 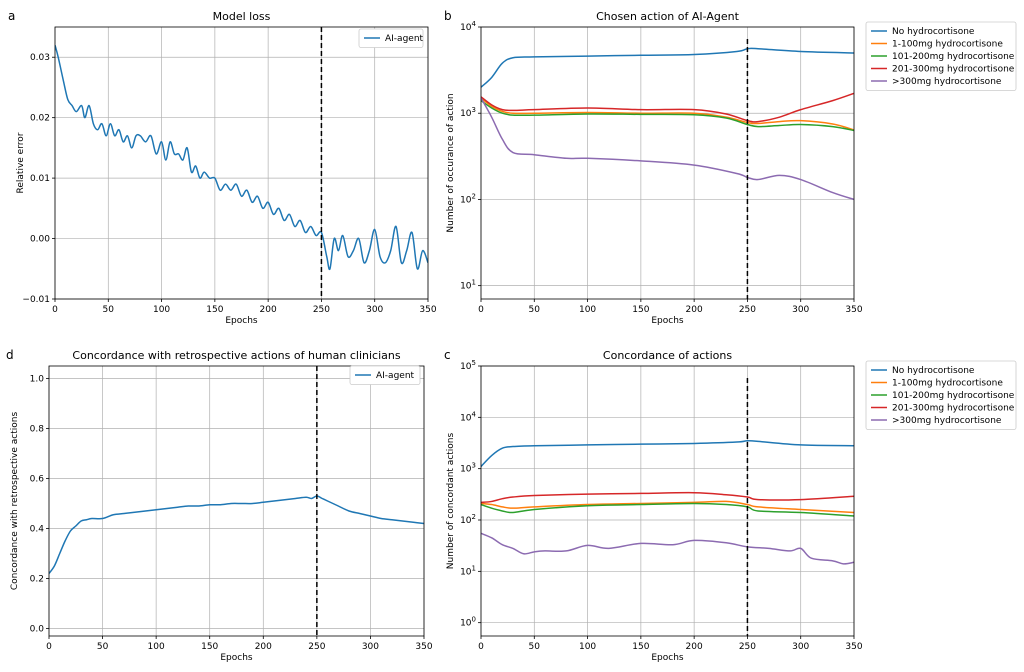 I want to click on y-tick-label: 0.01, so click(x=40, y=179).